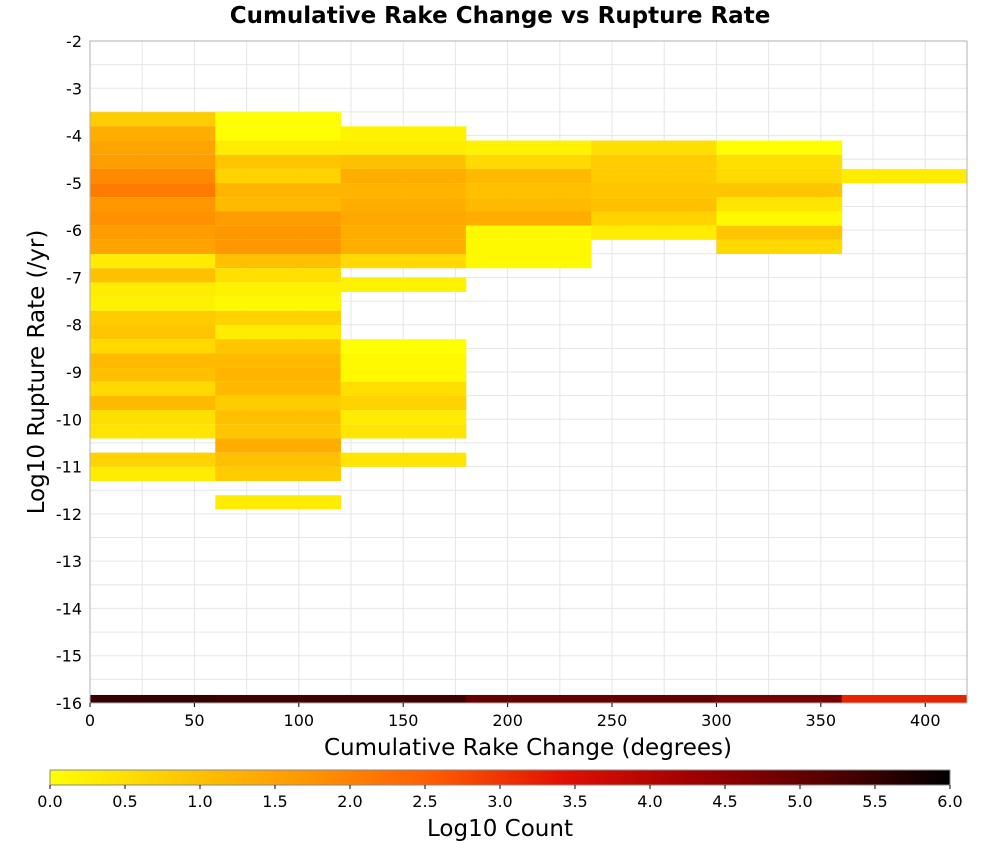  I want to click on colorbar-tick-label: 0.5, so click(124, 801).